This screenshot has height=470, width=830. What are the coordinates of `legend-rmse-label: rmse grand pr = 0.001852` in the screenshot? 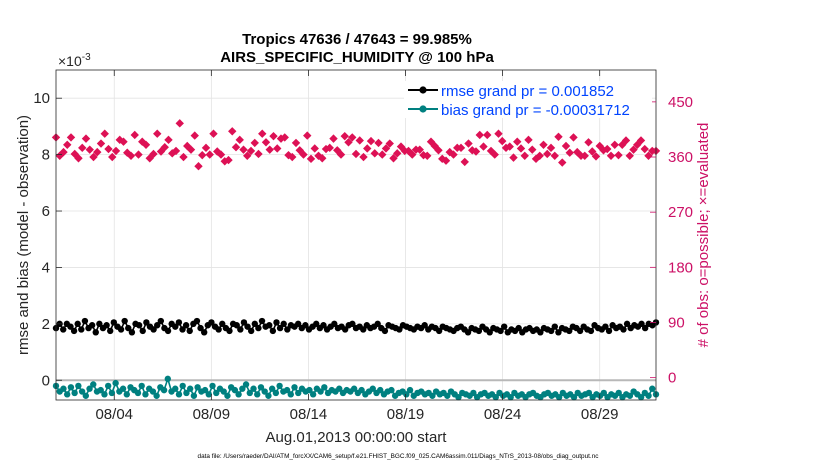 It's located at (527, 91).